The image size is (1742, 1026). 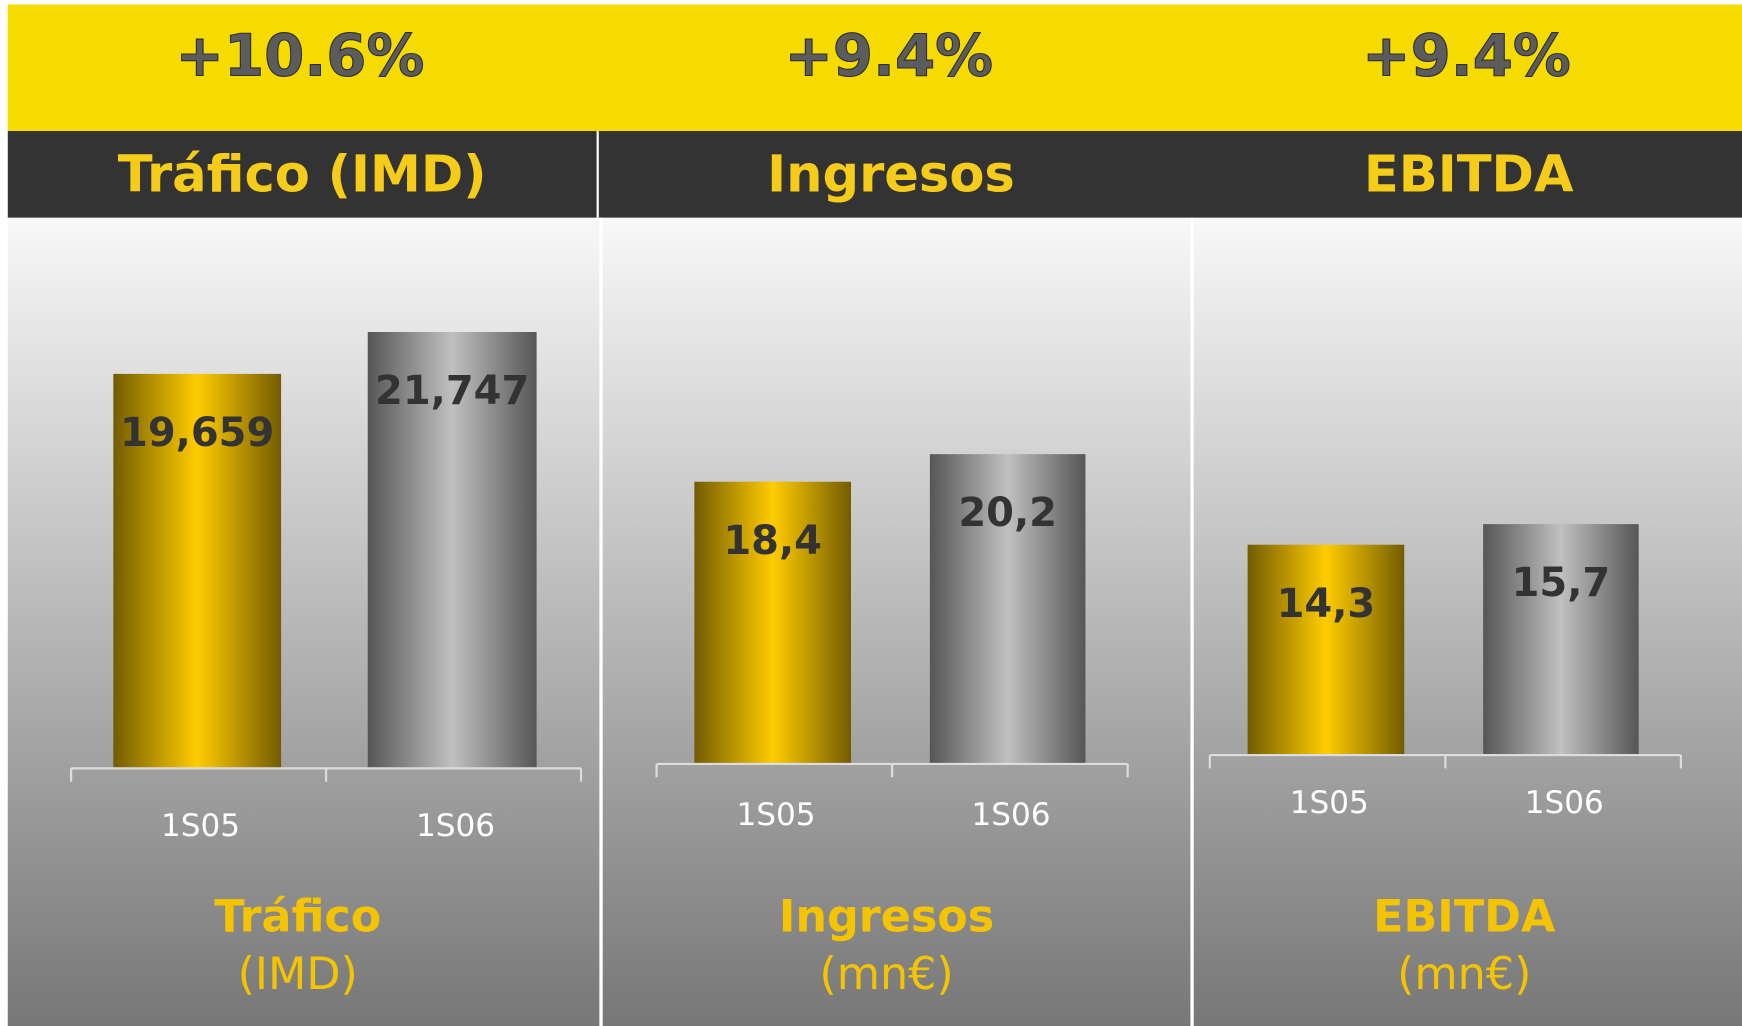 I want to click on value-label: 19,659, so click(x=197, y=433).